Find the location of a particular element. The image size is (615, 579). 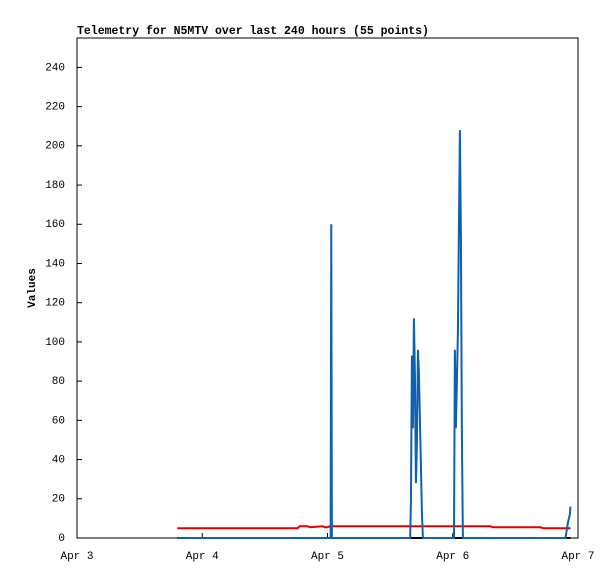

y-tick-label: 200 is located at coordinates (55, 147).